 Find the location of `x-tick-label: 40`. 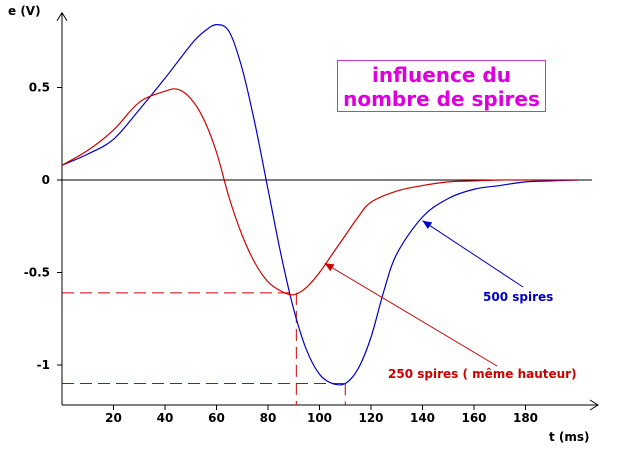

x-tick-label: 40 is located at coordinates (165, 418).